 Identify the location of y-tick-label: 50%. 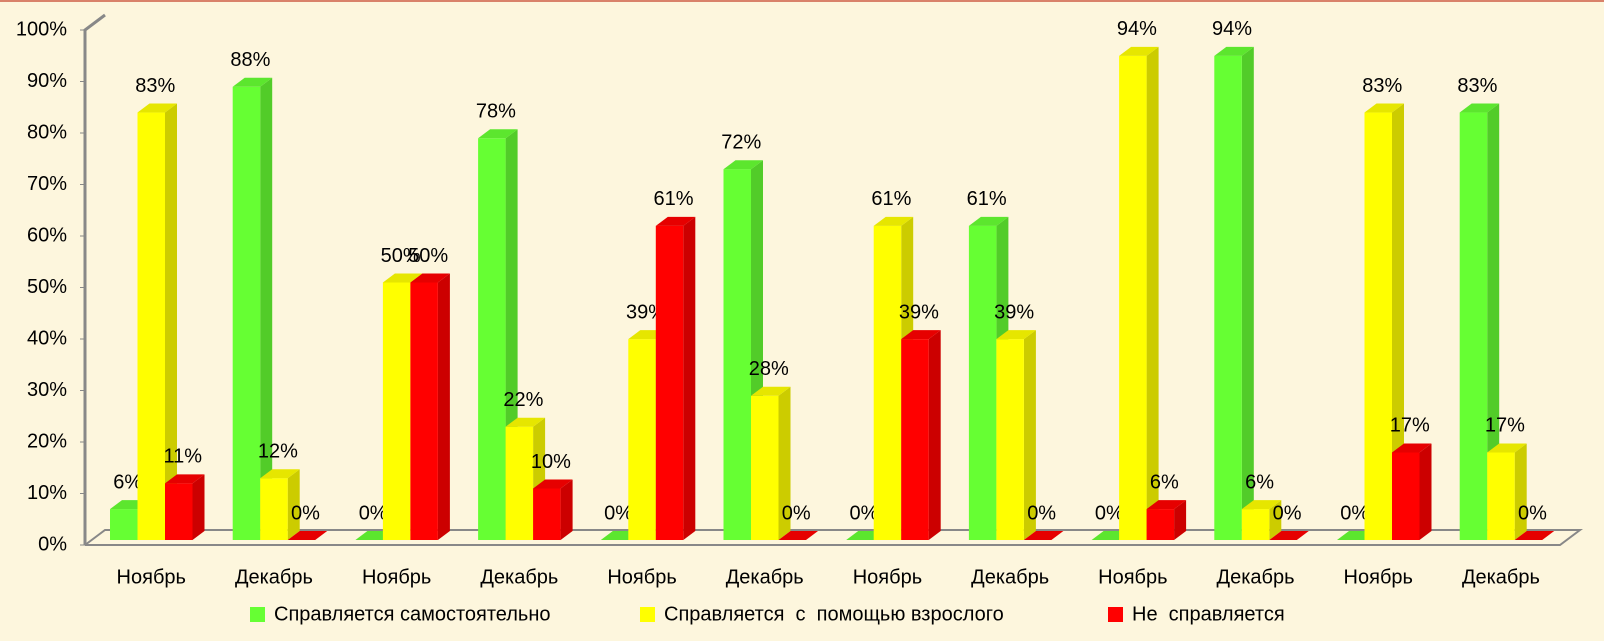
(47, 287).